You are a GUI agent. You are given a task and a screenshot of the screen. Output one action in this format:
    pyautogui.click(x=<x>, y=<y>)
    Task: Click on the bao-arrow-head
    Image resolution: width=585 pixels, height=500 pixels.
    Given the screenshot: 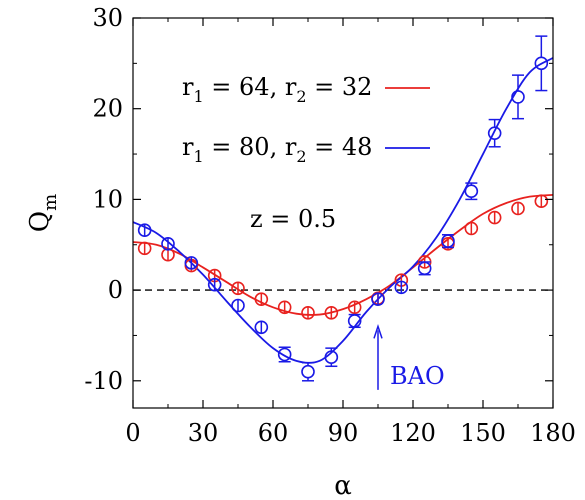 What is the action you would take?
    pyautogui.click(x=378, y=331)
    